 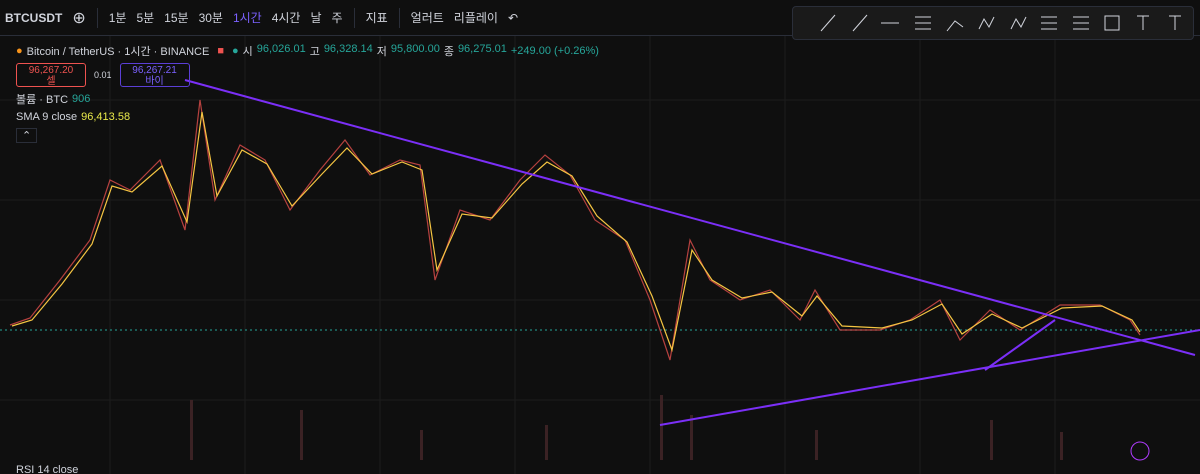 What do you see at coordinates (427, 18) in the screenshot?
I see `alert-button: 얼러트` at bounding box center [427, 18].